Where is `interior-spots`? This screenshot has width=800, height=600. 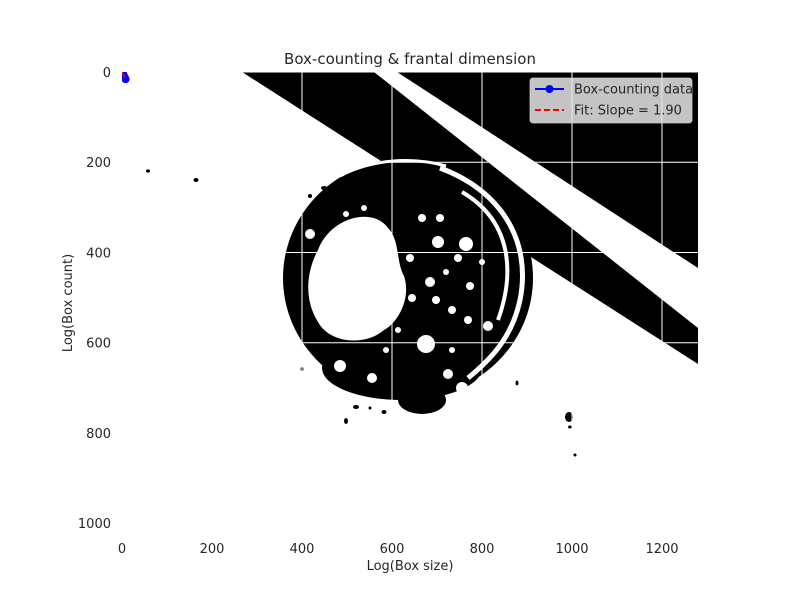
interior-spots is located at coordinates (399, 279).